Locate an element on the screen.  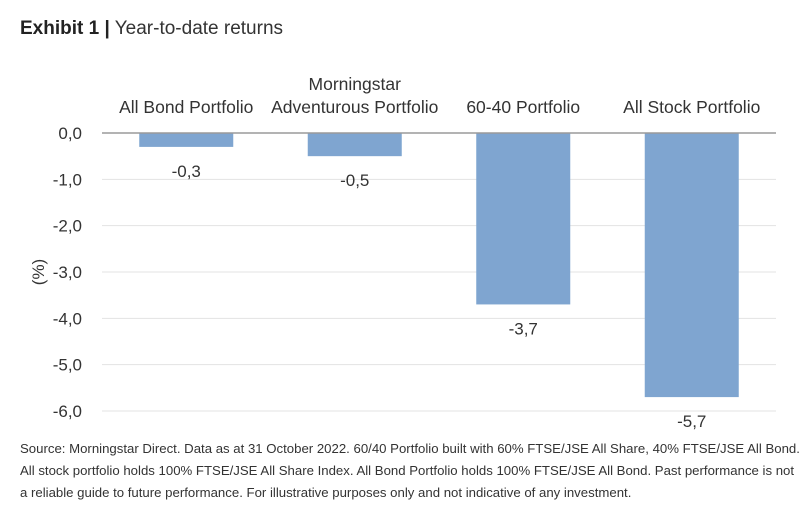
exhibit-label: Exhibit 1 is located at coordinates (60, 28).